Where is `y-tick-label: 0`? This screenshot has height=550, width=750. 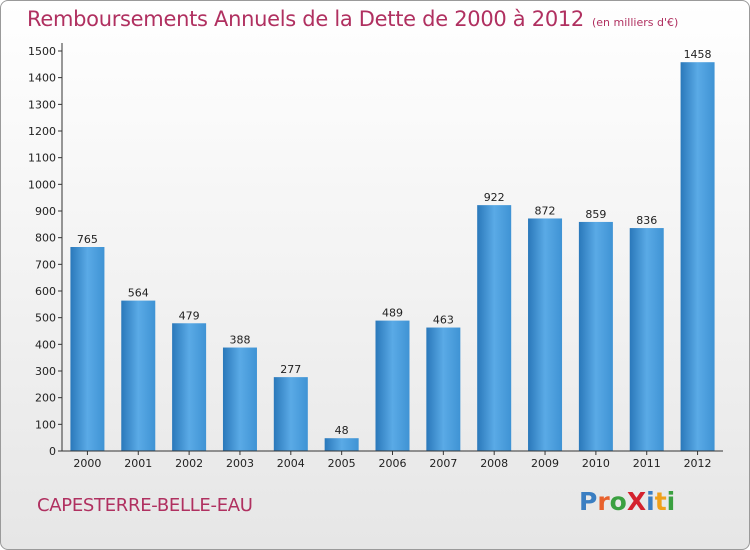 y-tick-label: 0 is located at coordinates (52, 451).